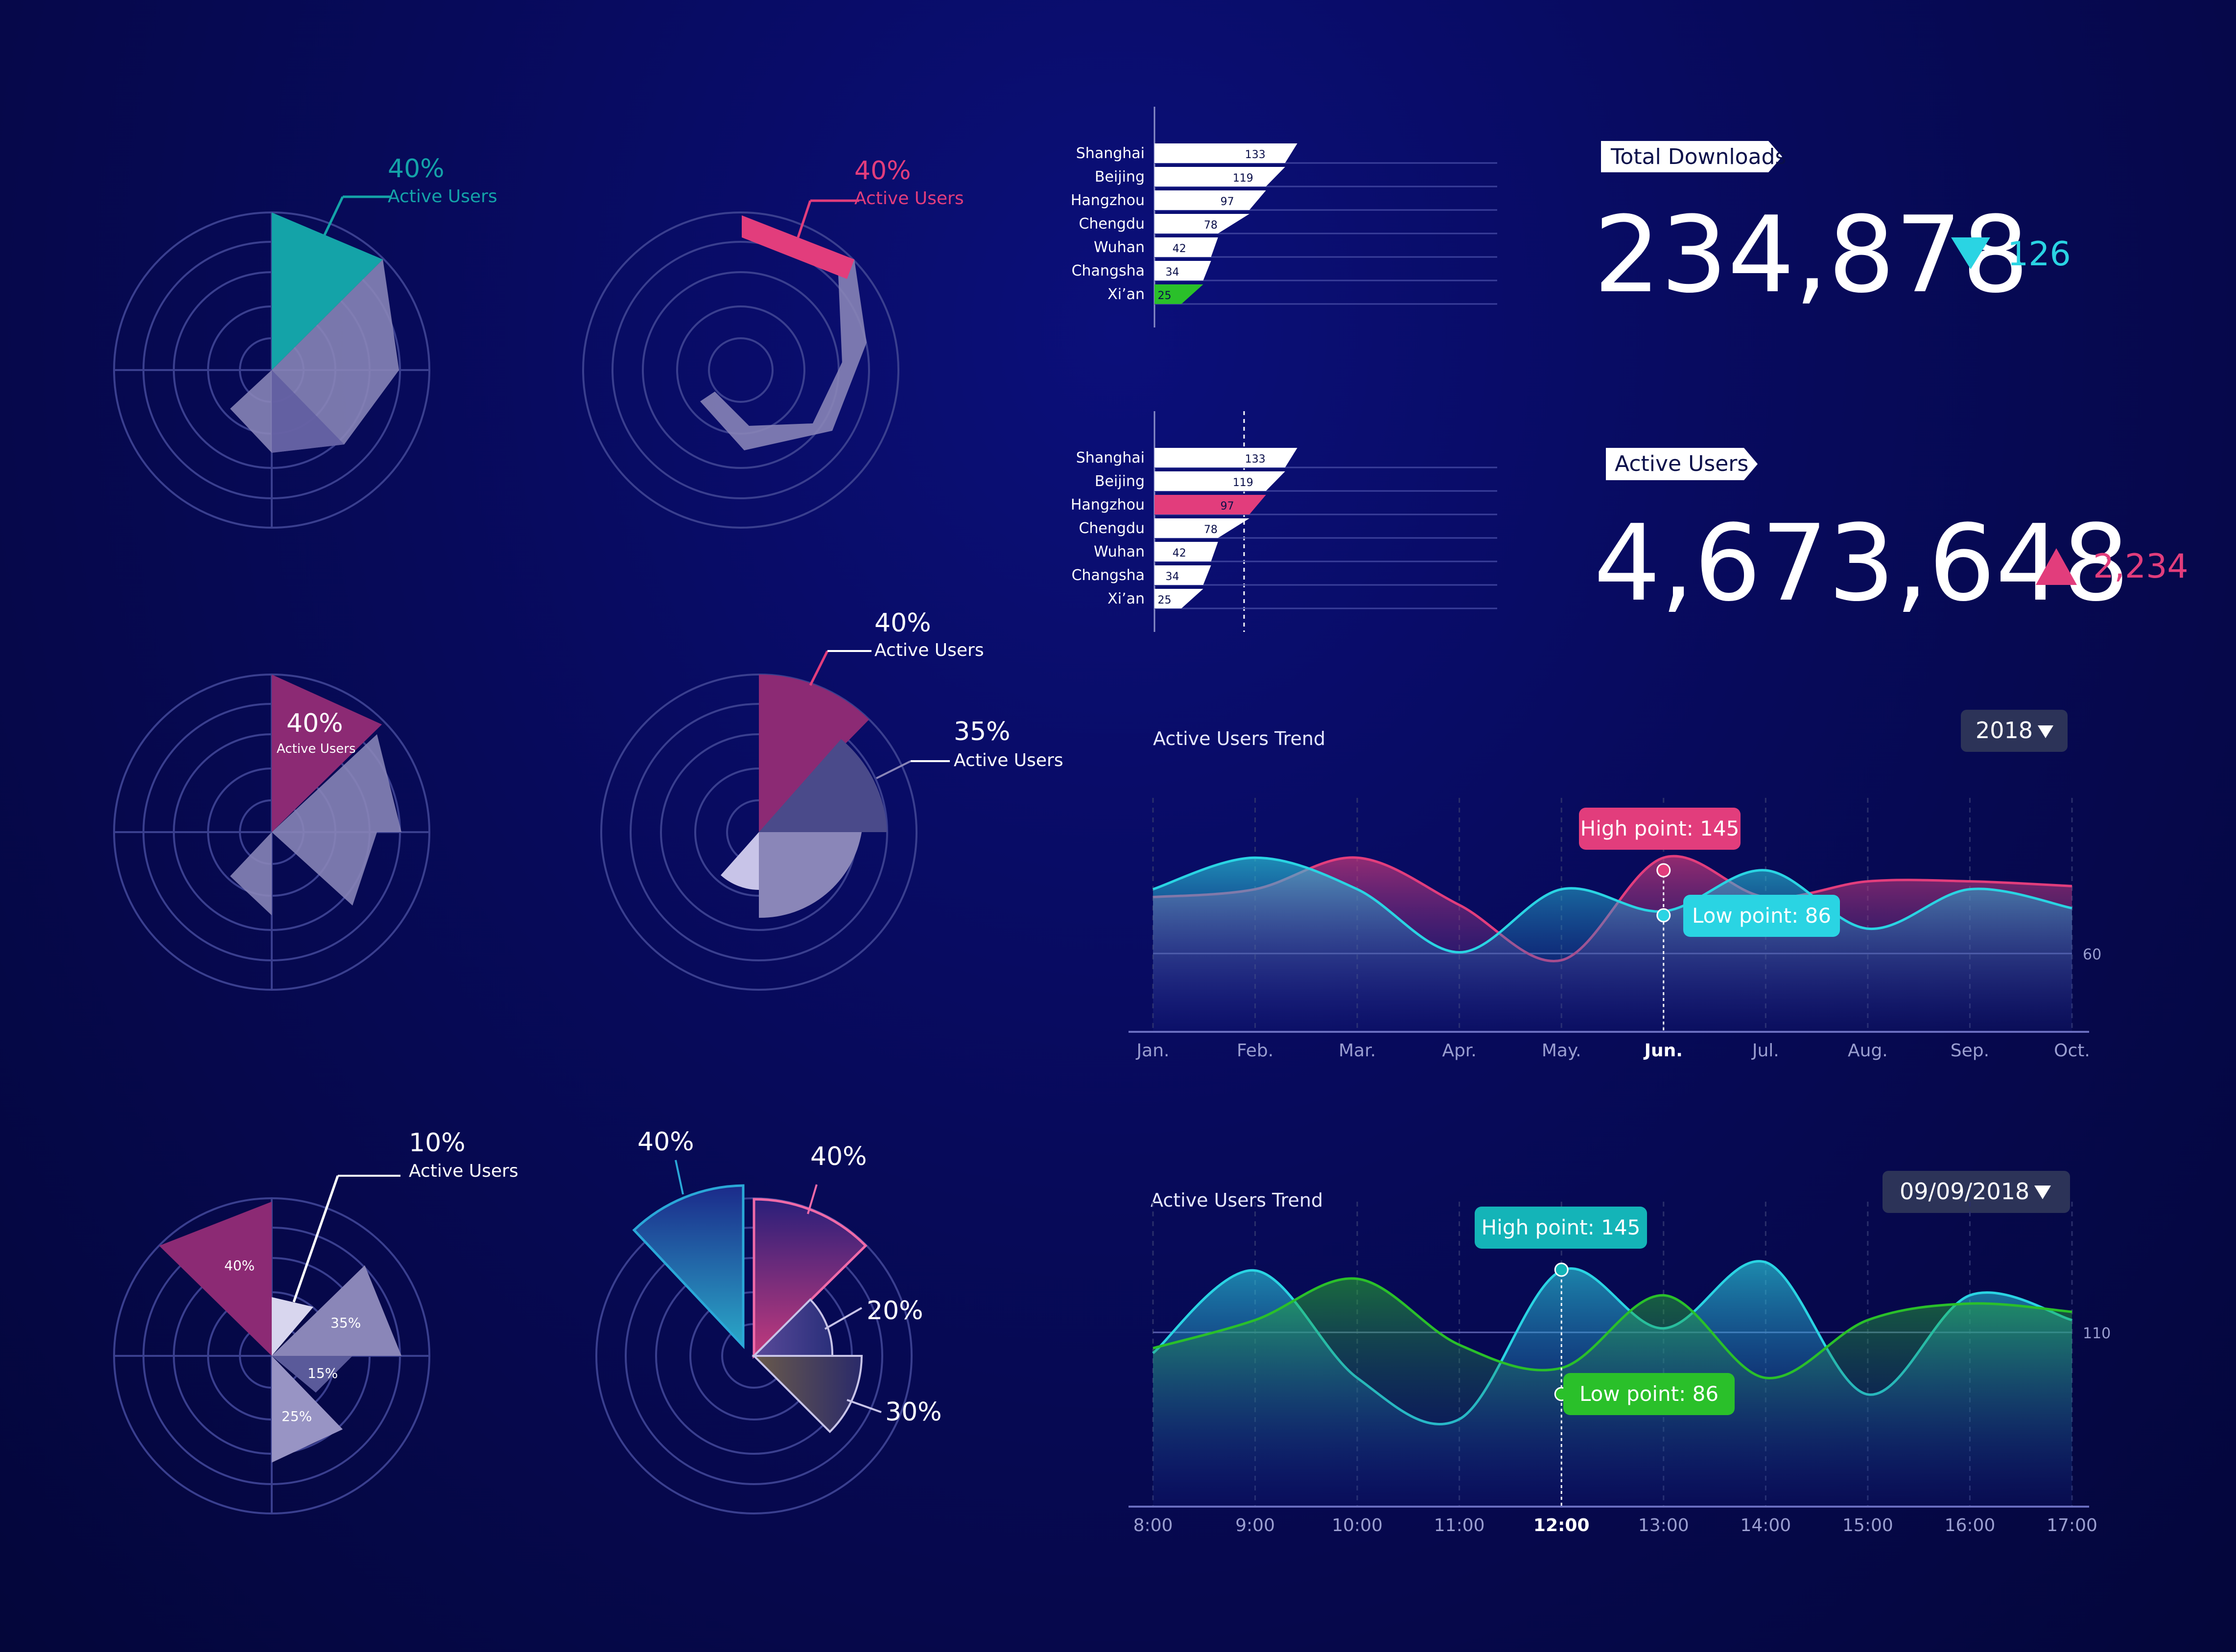 This screenshot has width=2236, height=1652. I want to click on x-tick-label: 16:00, so click(1970, 1525).